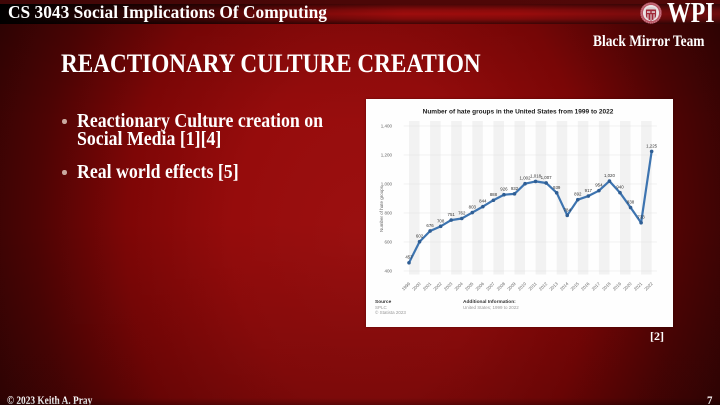 Image resolution: width=720 pixels, height=405 pixels. What do you see at coordinates (596, 286) in the screenshot?
I see `svg-text: 2017` at bounding box center [596, 286].